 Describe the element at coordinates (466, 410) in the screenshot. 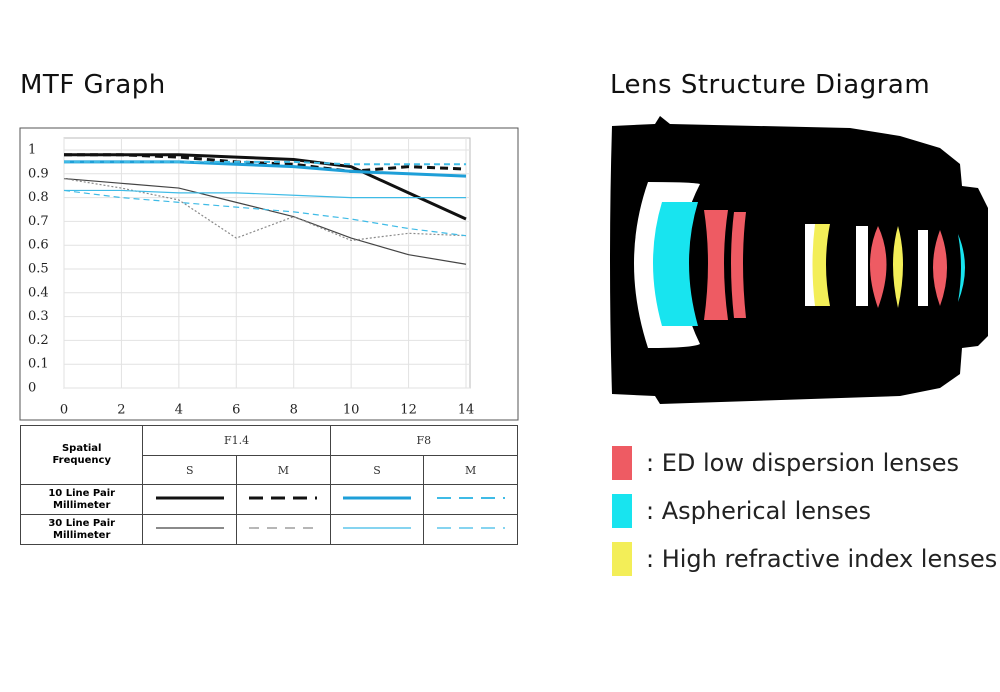

I see `x-tick-label: 14` at that location.